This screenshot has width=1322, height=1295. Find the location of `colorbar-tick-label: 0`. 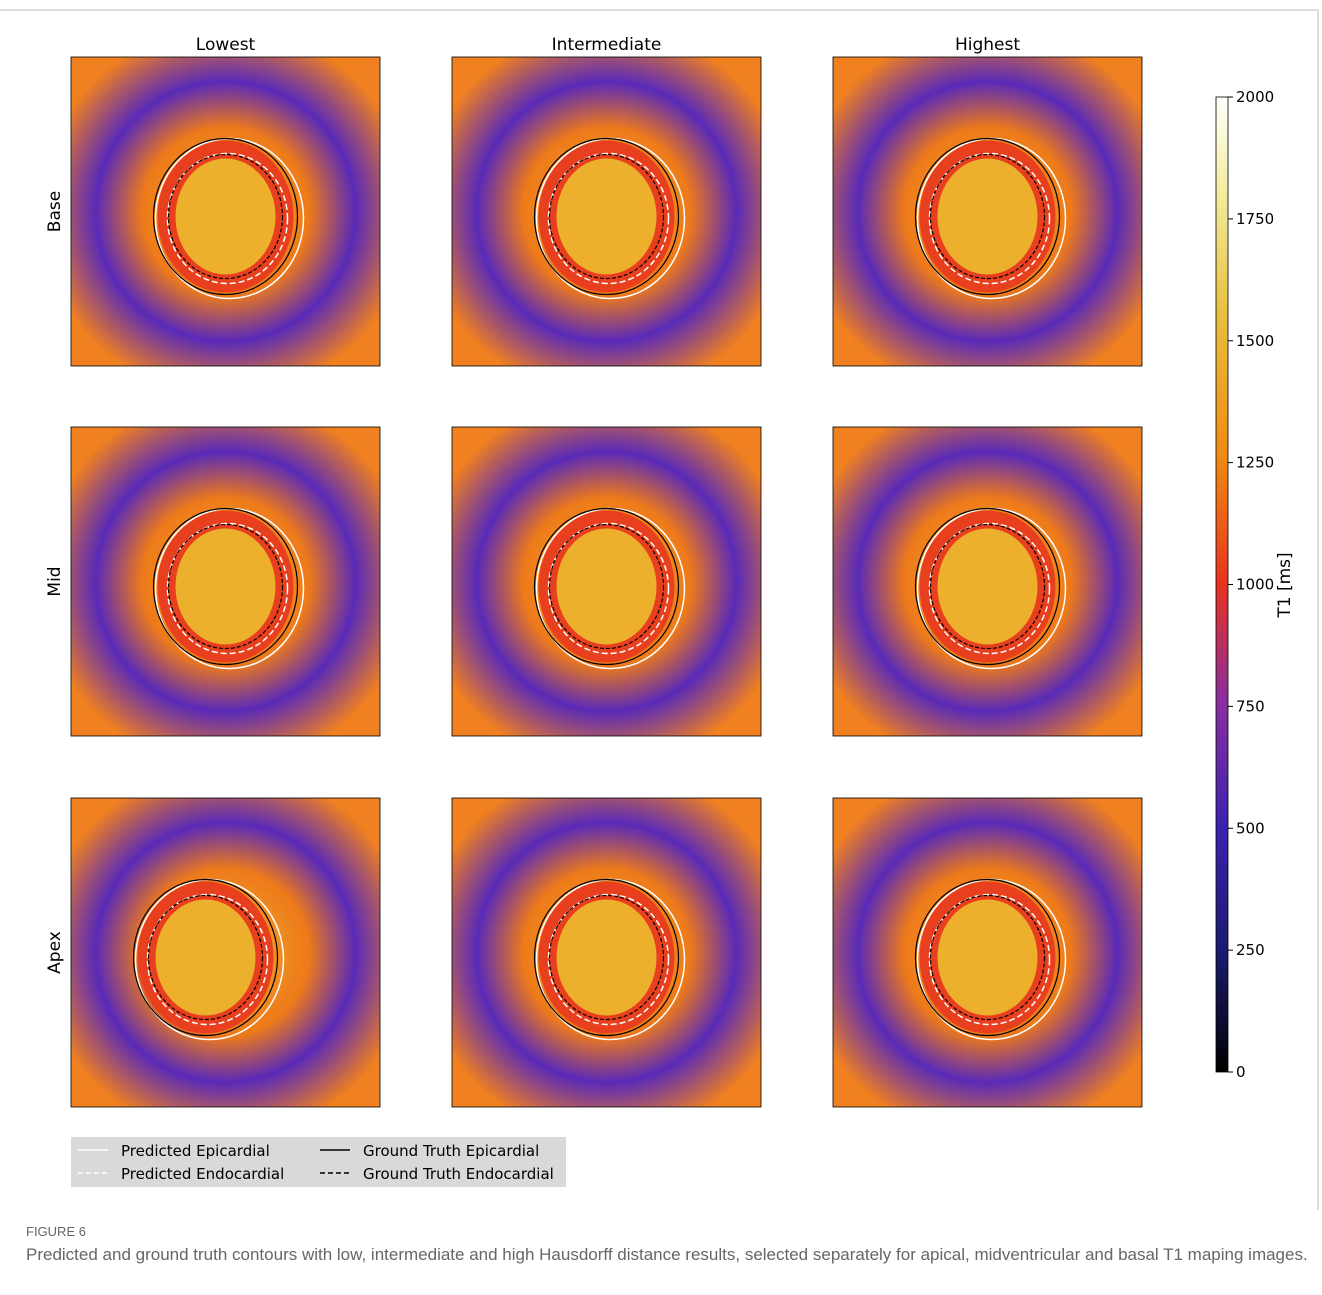

colorbar-tick-label: 0 is located at coordinates (1241, 1072).